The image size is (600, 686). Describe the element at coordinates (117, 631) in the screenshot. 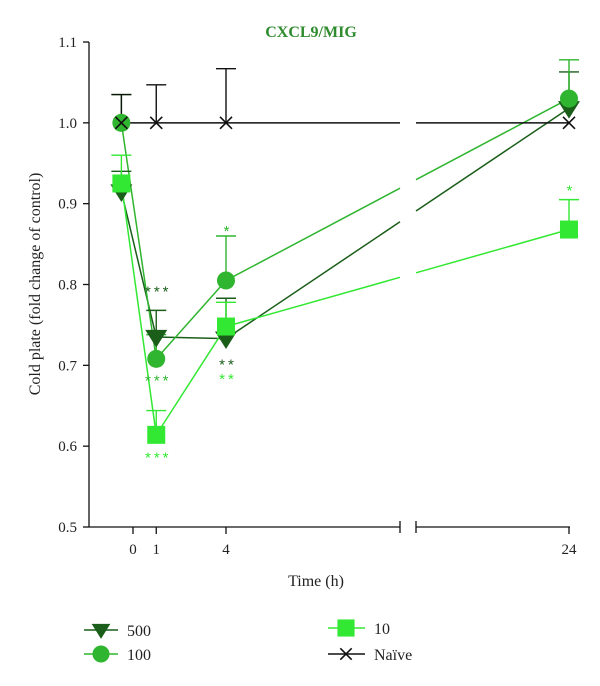

I see `legend-item-s500: 500` at that location.